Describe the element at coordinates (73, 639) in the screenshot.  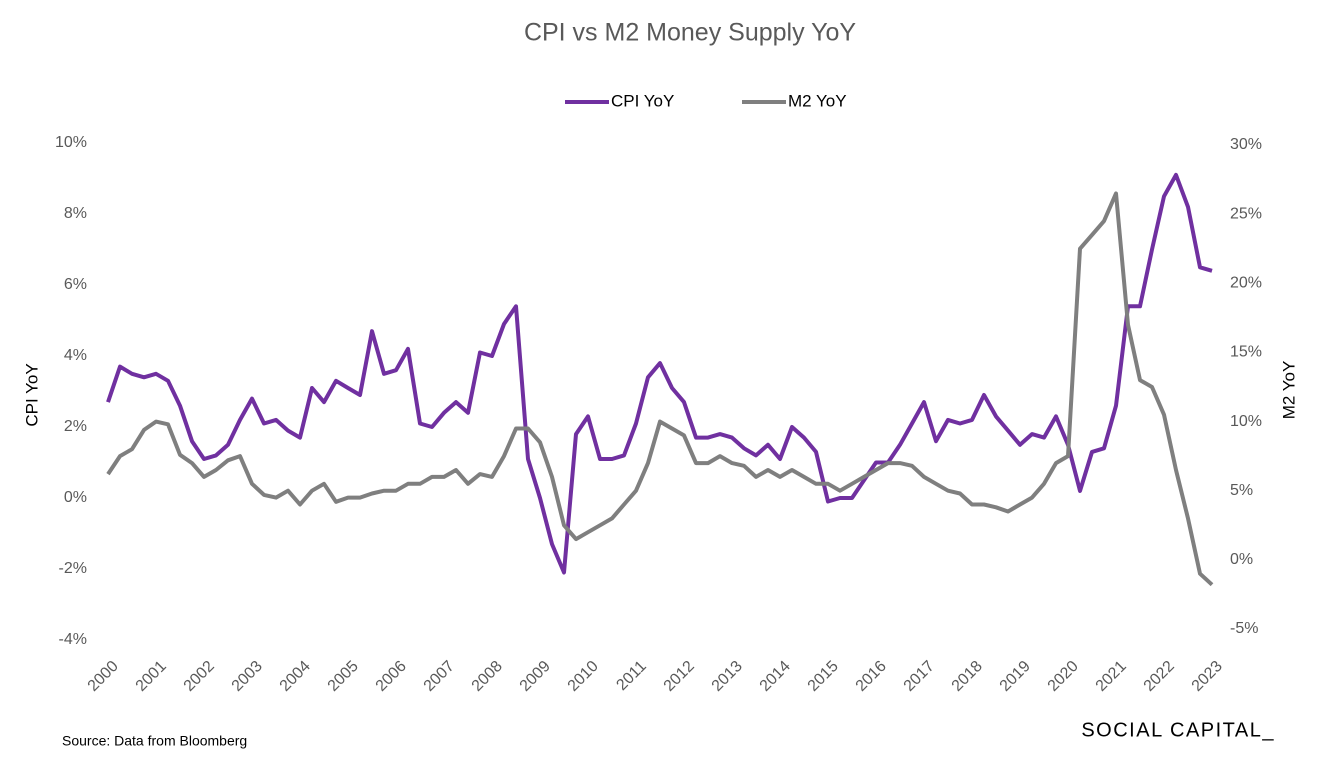
I see `y-tick-label: -4%` at that location.